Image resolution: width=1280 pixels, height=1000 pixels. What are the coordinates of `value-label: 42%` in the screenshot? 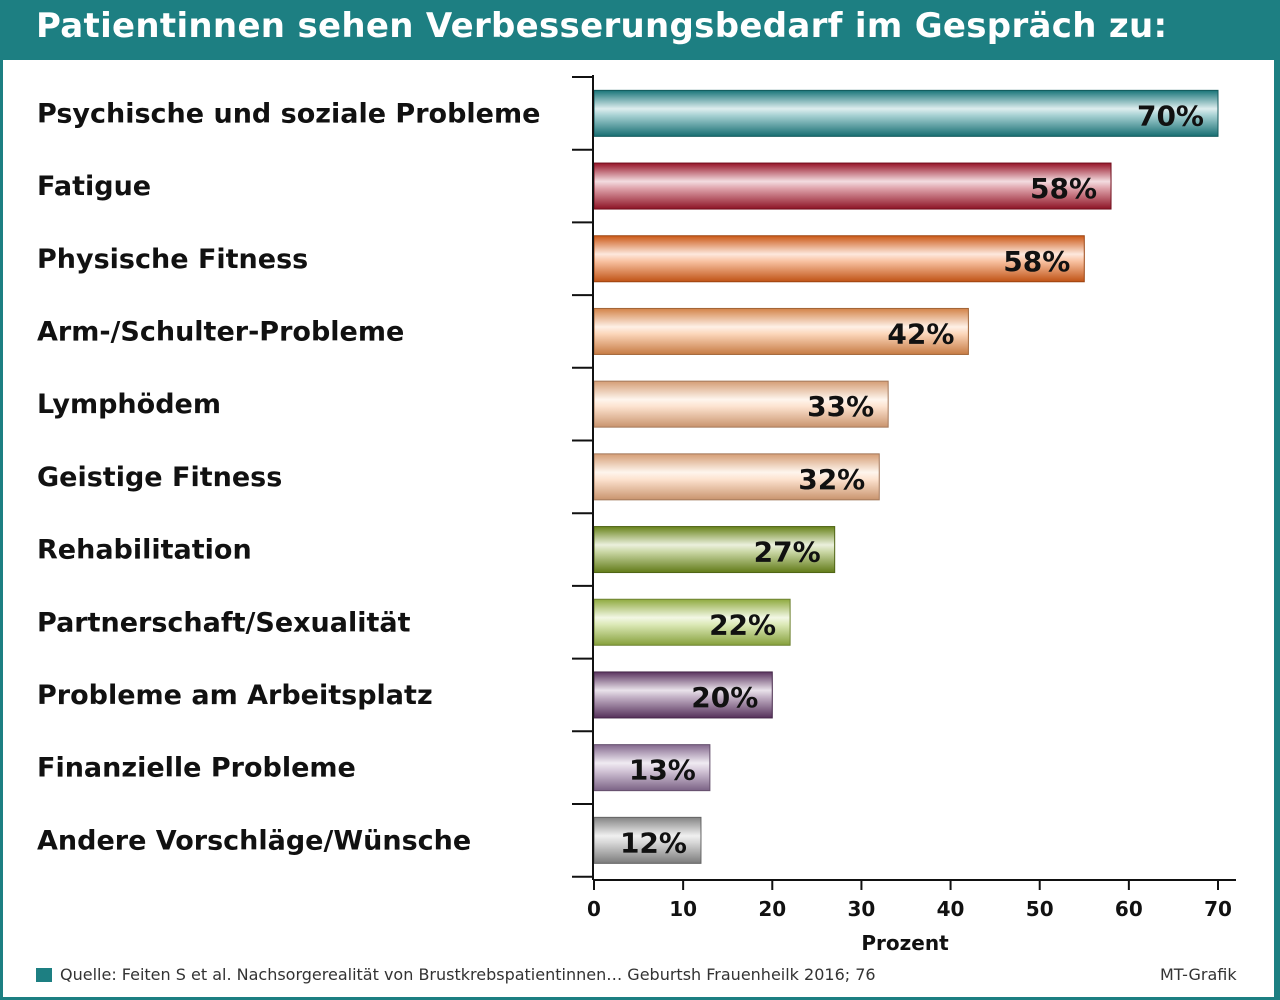 It's located at (920, 333).